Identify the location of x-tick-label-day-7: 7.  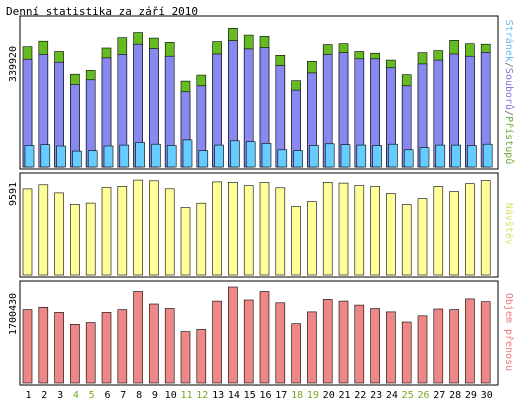
(123, 395).